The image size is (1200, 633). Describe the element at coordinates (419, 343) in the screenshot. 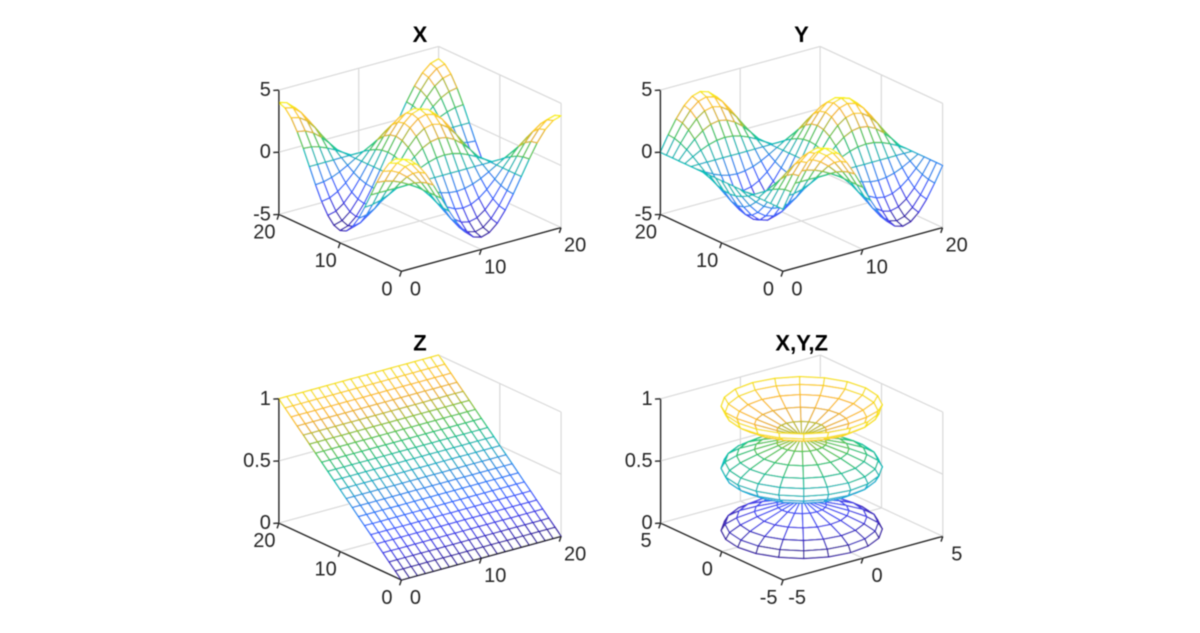

I see `svg-text: Z` at that location.